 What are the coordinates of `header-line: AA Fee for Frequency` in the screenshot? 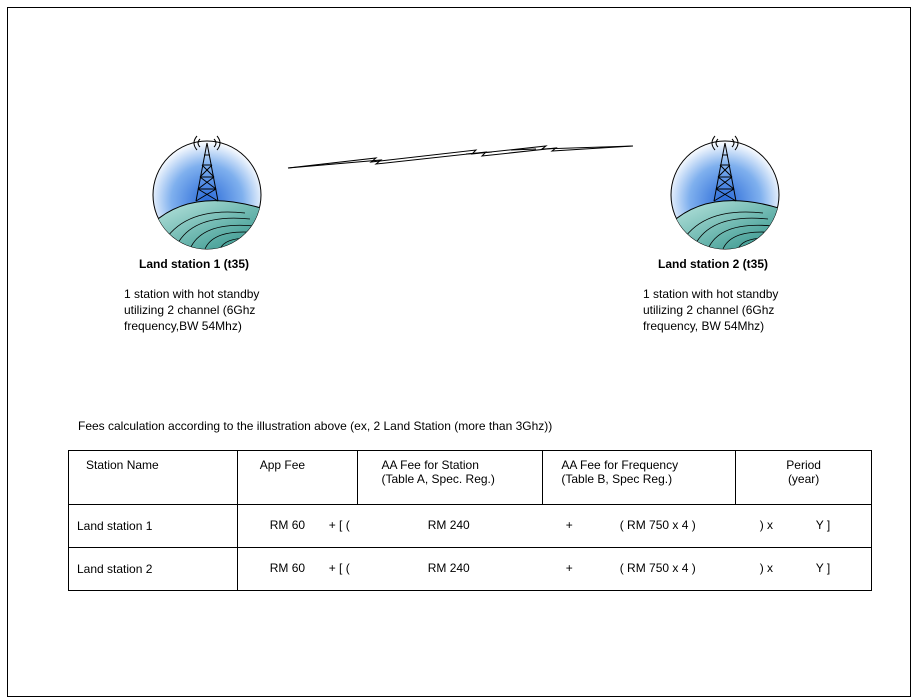 It's located at (620, 465).